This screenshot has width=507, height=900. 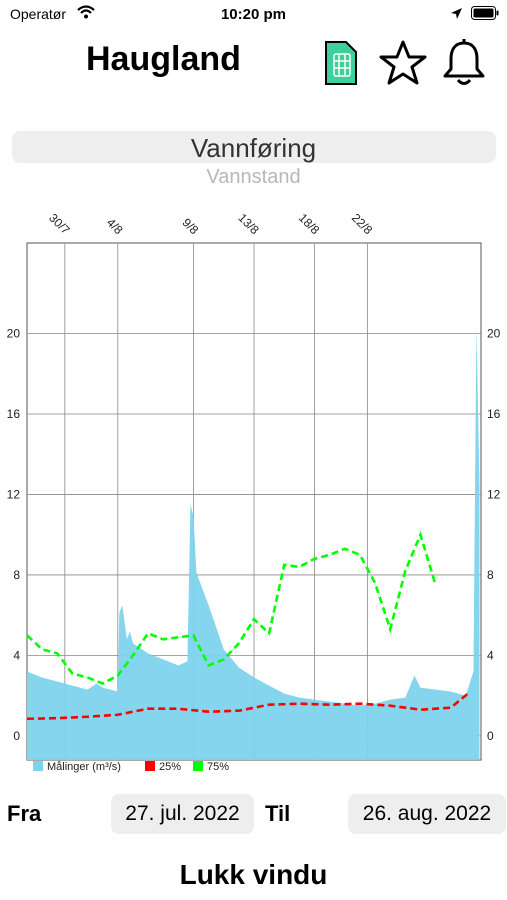 What do you see at coordinates (249, 705) in the screenshot?
I see `percentile-25-line` at bounding box center [249, 705].